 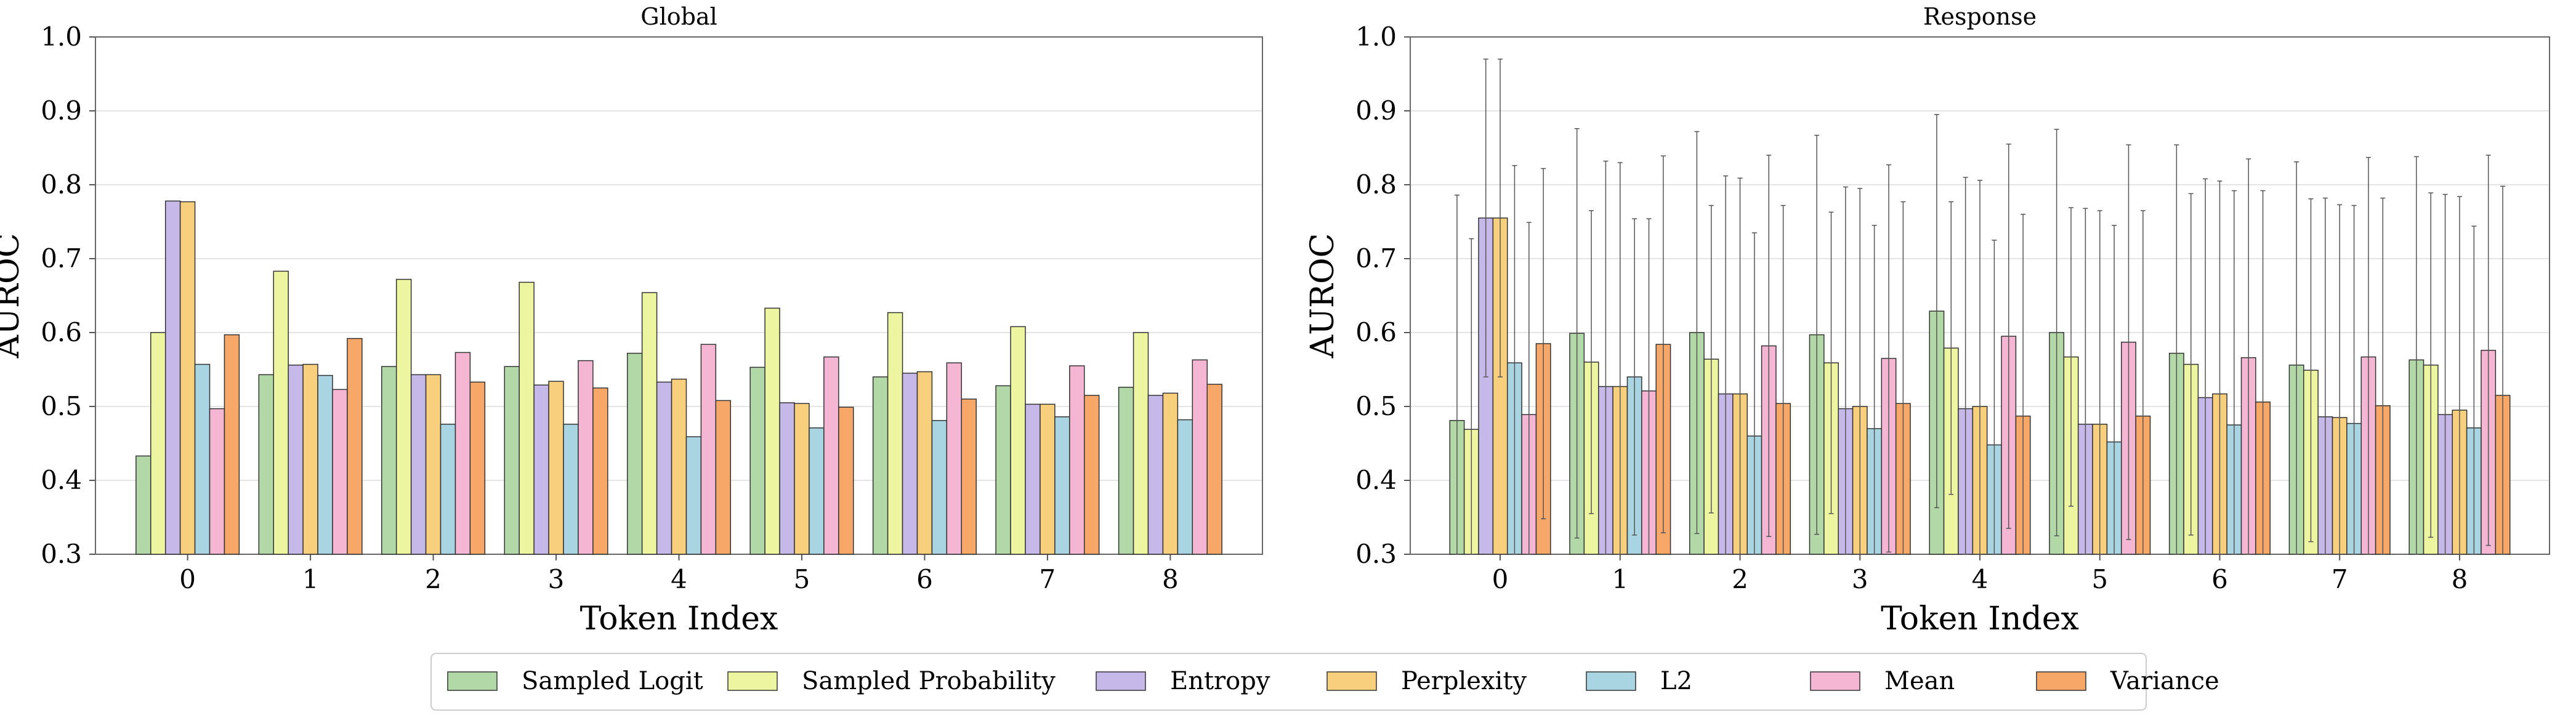 What do you see at coordinates (13, 296) in the screenshot?
I see `y-axis-label: AUROC` at bounding box center [13, 296].